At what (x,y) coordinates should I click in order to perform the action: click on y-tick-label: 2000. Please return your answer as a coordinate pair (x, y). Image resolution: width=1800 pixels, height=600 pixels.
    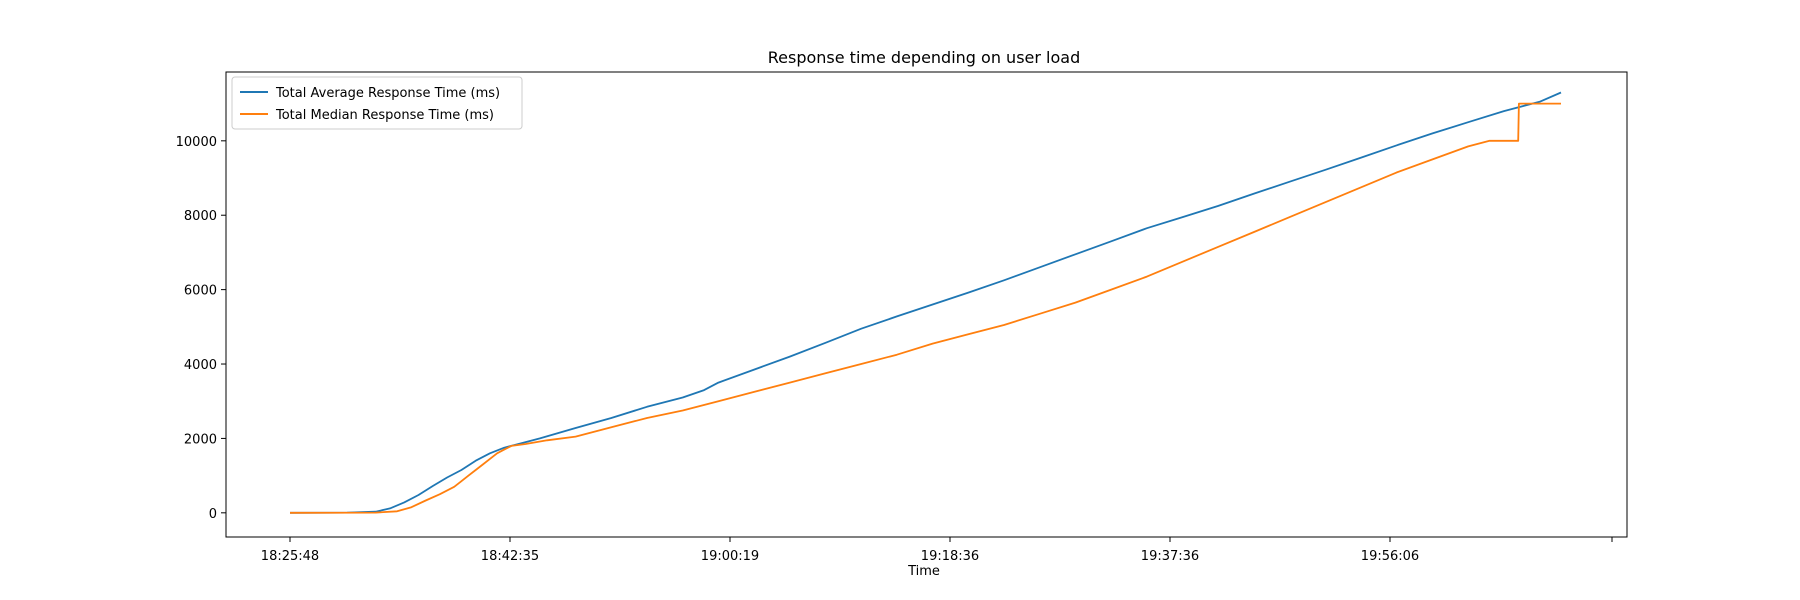
    Looking at the image, I should click on (200, 439).